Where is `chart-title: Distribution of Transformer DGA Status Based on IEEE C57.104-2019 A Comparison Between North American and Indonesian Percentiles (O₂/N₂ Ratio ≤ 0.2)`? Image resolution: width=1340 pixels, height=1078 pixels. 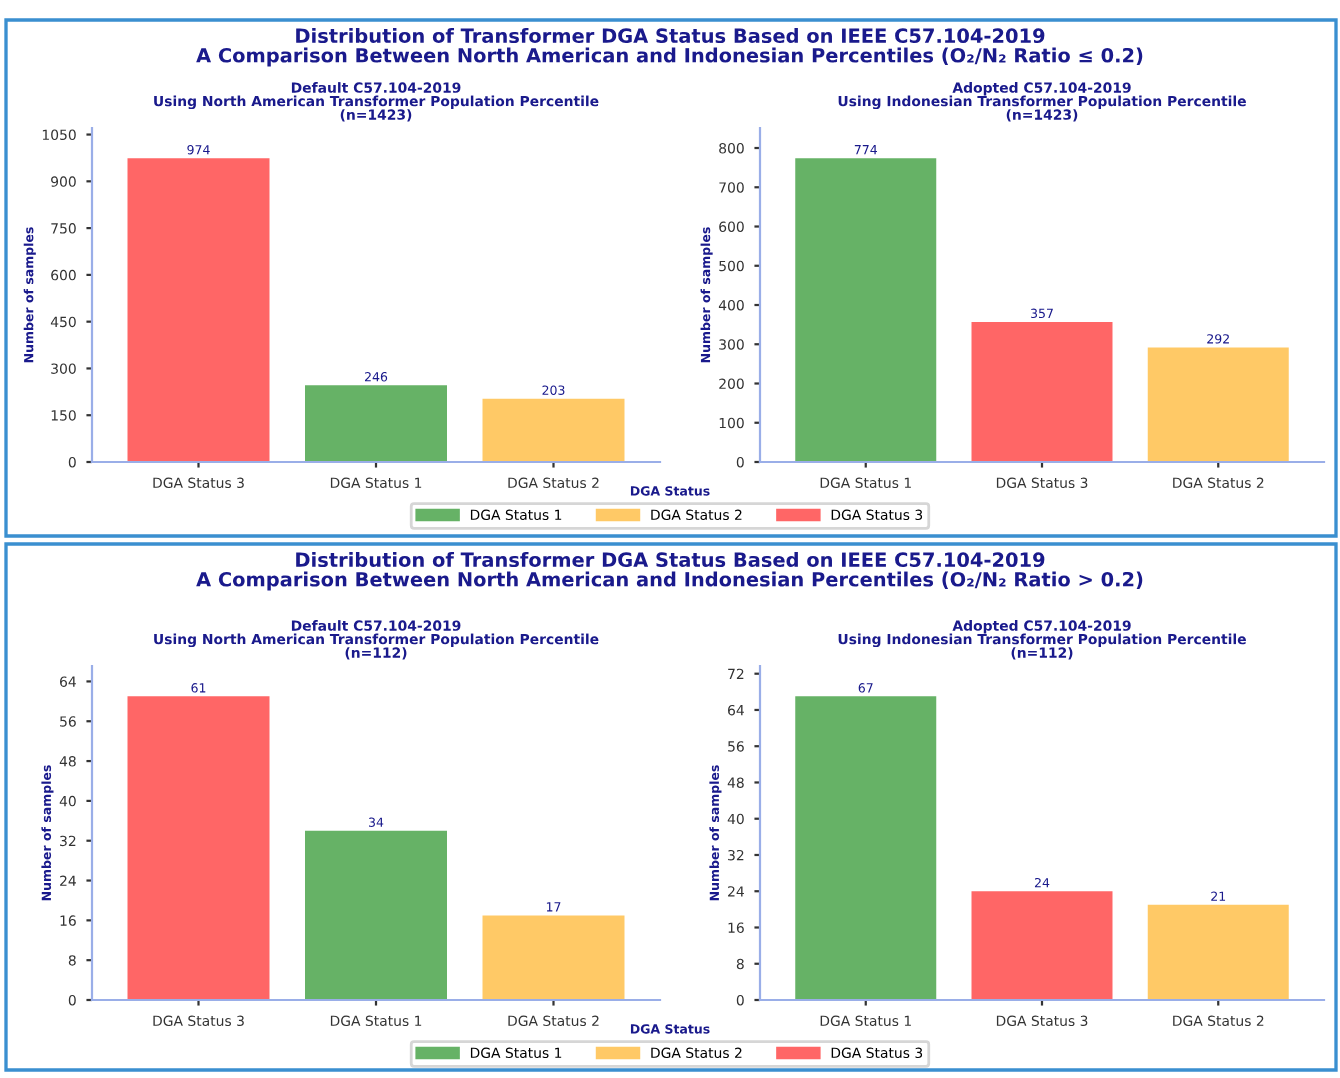 chart-title: Distribution of Transformer DGA Status Based on IEEE C57.104-2019 A Comparison Between North American and Indonesian Percentiles (O₂/N₂ Ratio ≤ 0.2) is located at coordinates (669, 47).